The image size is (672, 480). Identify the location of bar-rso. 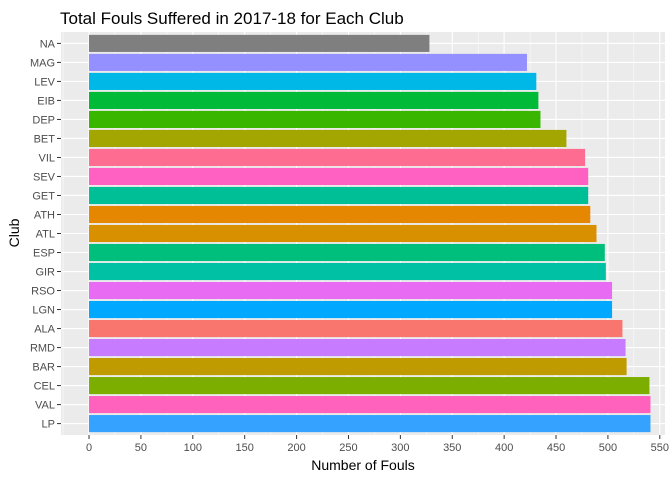
(351, 290).